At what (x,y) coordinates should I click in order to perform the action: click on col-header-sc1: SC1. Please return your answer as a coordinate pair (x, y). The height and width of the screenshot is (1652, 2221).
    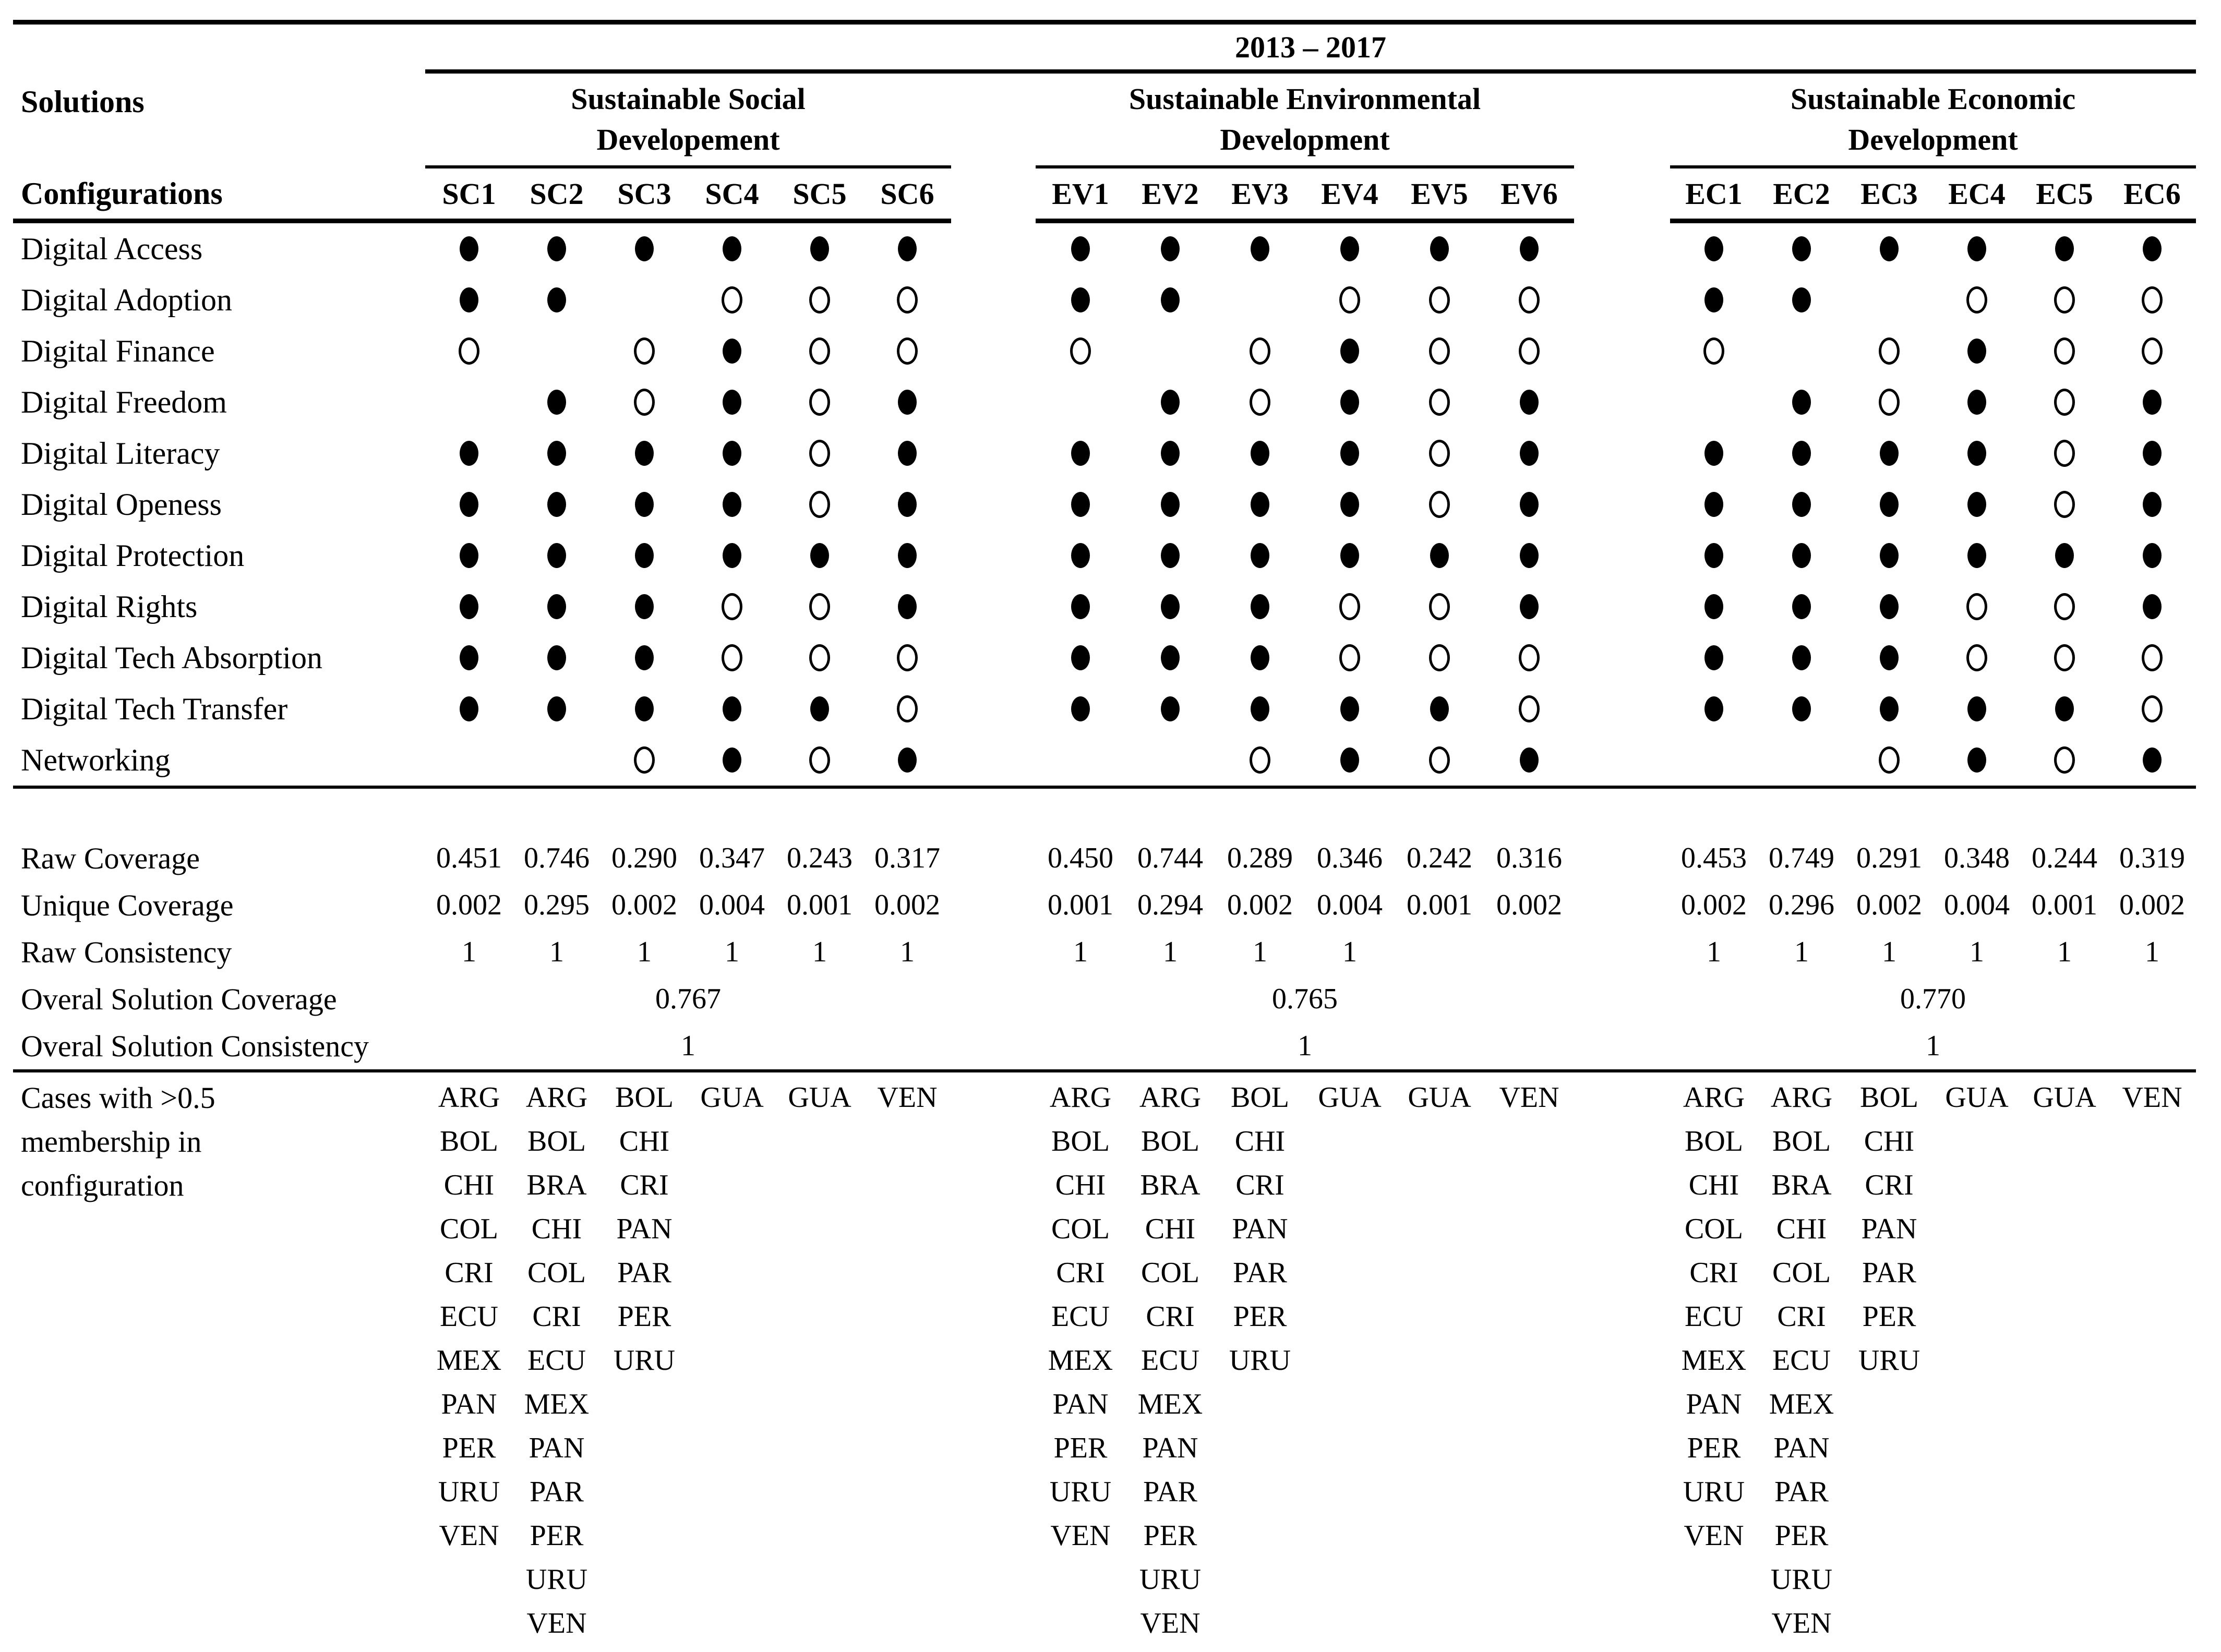
    Looking at the image, I should click on (469, 194).